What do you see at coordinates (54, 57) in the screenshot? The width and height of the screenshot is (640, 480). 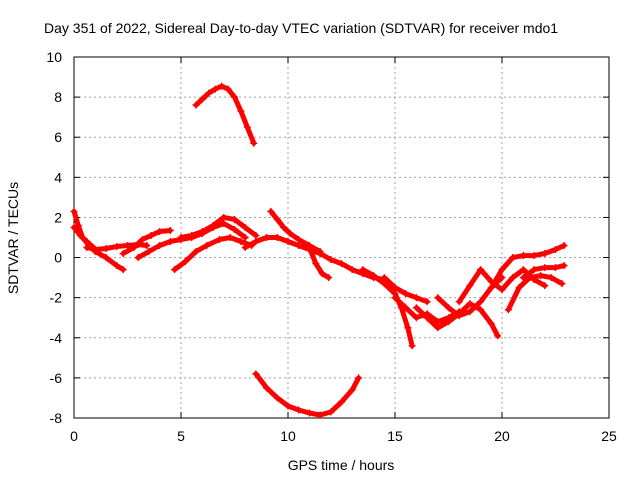 I see `y-tick-label: 10` at bounding box center [54, 57].